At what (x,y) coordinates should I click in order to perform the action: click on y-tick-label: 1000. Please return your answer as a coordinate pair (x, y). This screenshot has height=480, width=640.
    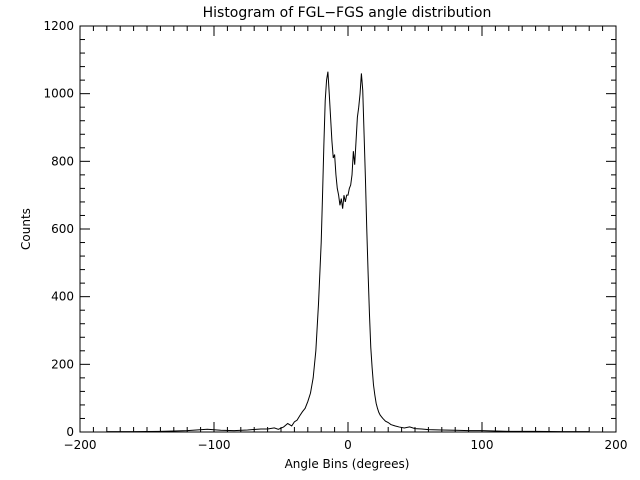
    Looking at the image, I should click on (58, 94).